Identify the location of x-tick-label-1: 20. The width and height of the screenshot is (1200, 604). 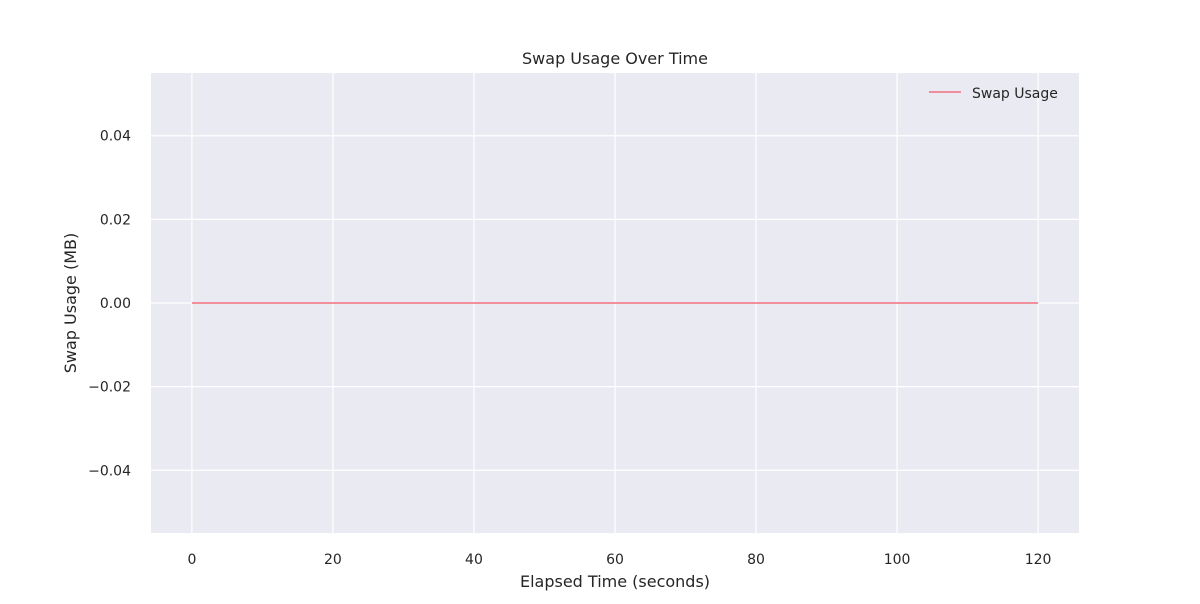
(333, 560).